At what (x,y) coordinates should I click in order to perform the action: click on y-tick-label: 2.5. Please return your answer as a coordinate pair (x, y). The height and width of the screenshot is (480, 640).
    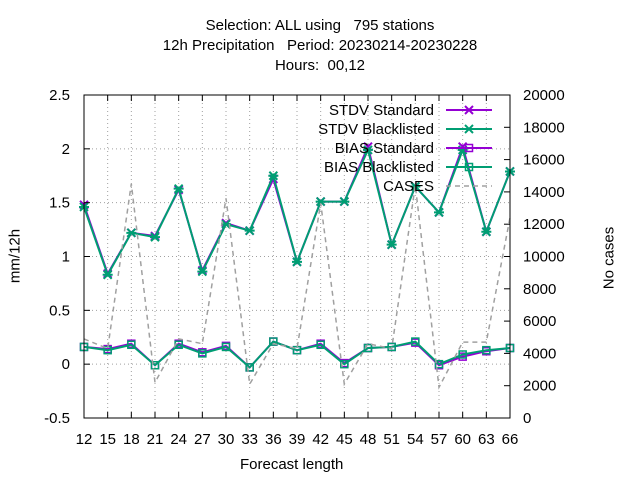
    Looking at the image, I should click on (59, 95).